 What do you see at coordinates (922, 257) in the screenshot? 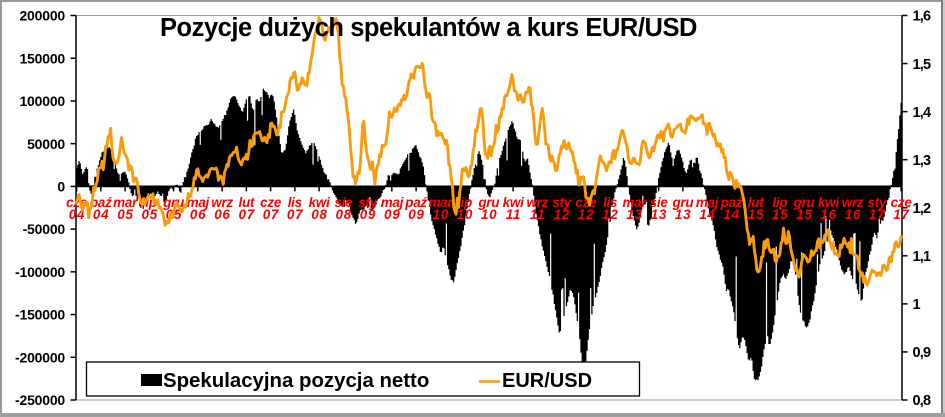
I see `svg-text: 1,1` at bounding box center [922, 257].